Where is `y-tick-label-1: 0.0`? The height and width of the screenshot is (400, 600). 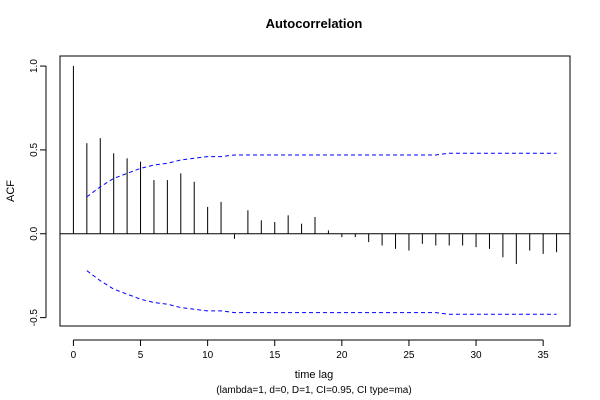 y-tick-label-1: 0.0 is located at coordinates (34, 233).